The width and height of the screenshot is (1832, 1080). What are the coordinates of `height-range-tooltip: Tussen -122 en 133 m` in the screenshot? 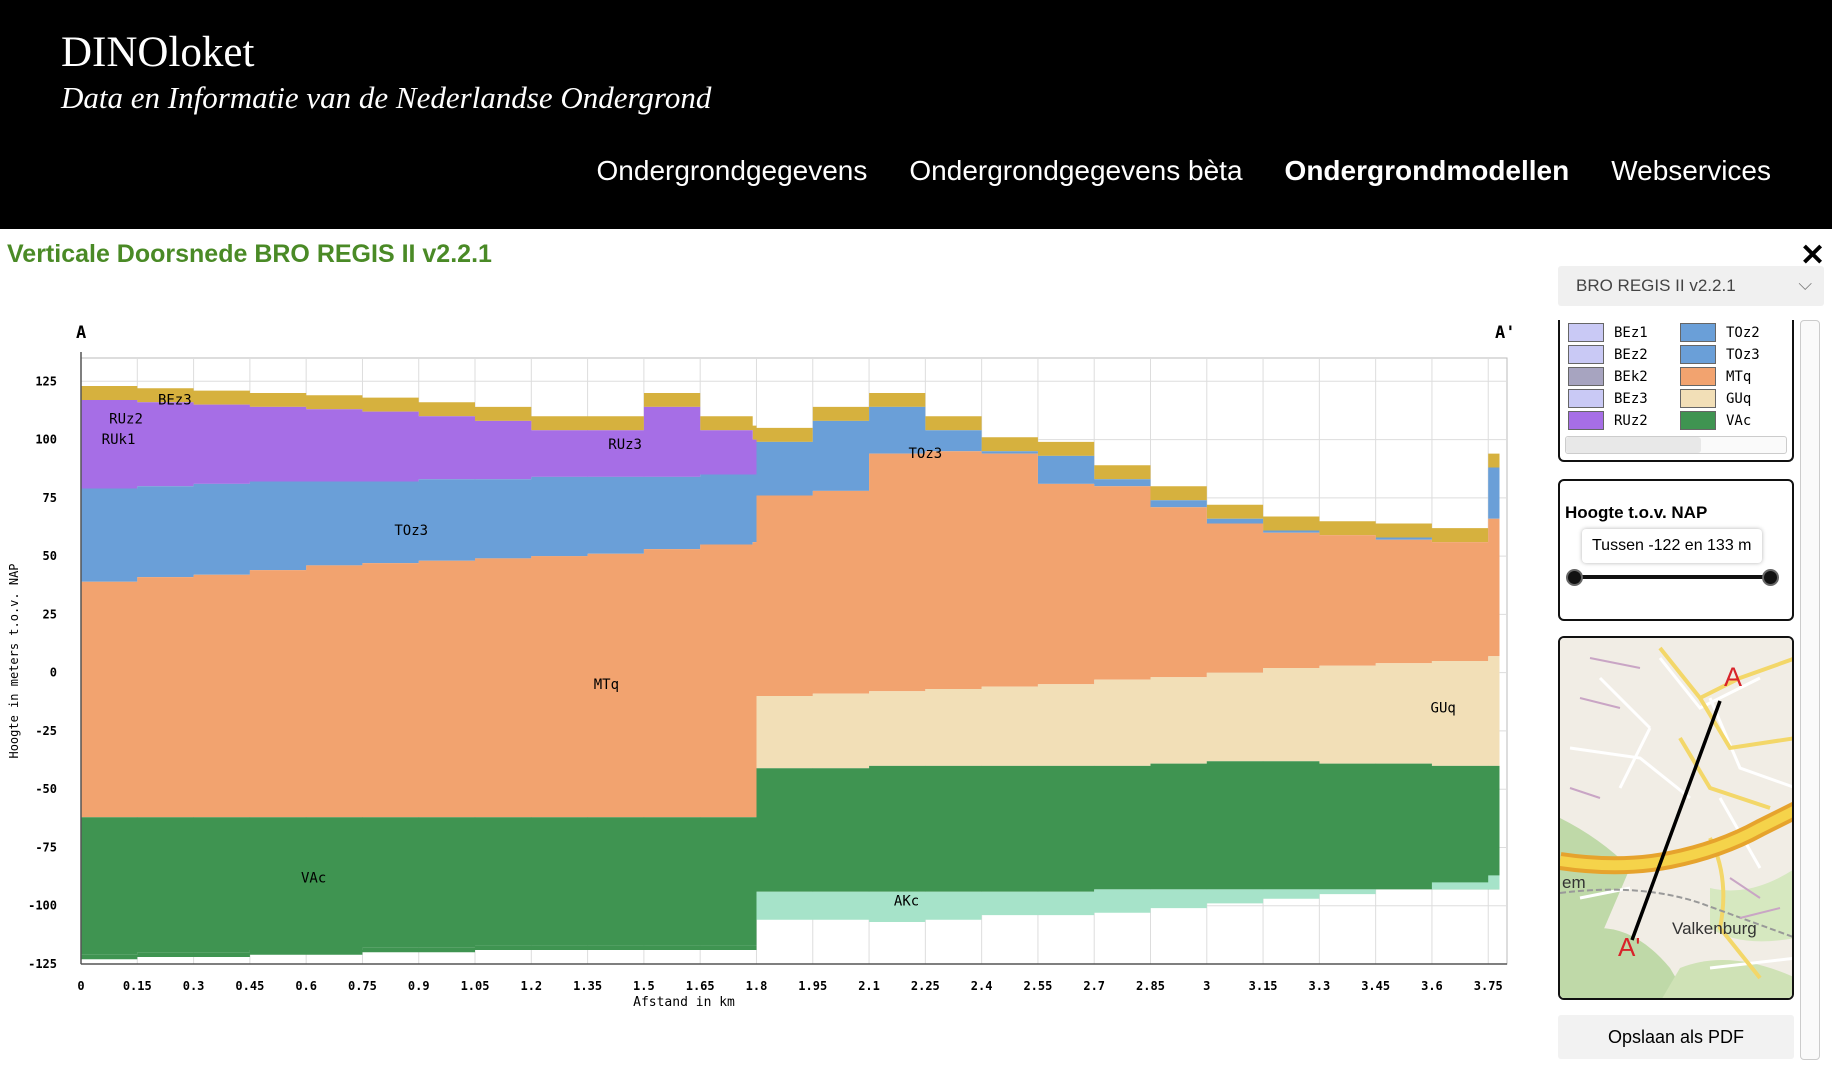 It's located at (1672, 546).